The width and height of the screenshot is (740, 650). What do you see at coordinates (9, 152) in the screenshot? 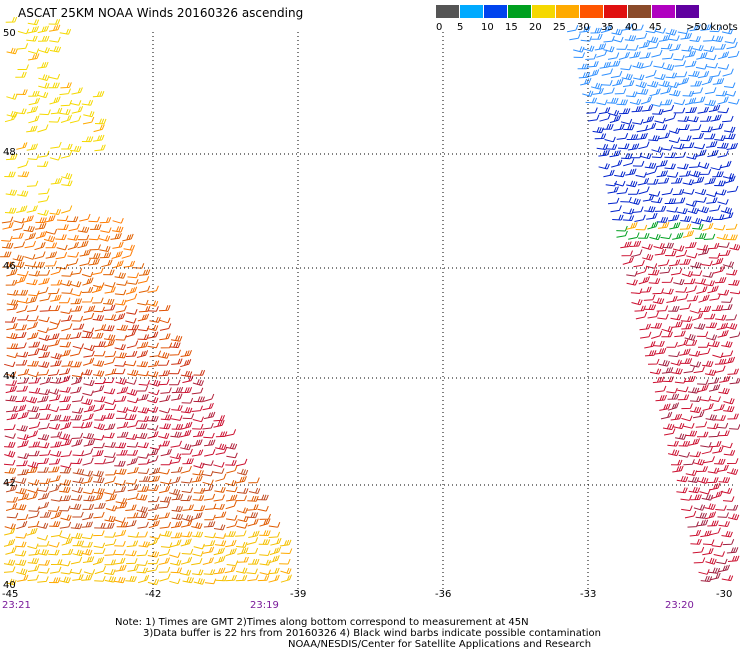
I see `lat-label-48: 48` at bounding box center [9, 152].